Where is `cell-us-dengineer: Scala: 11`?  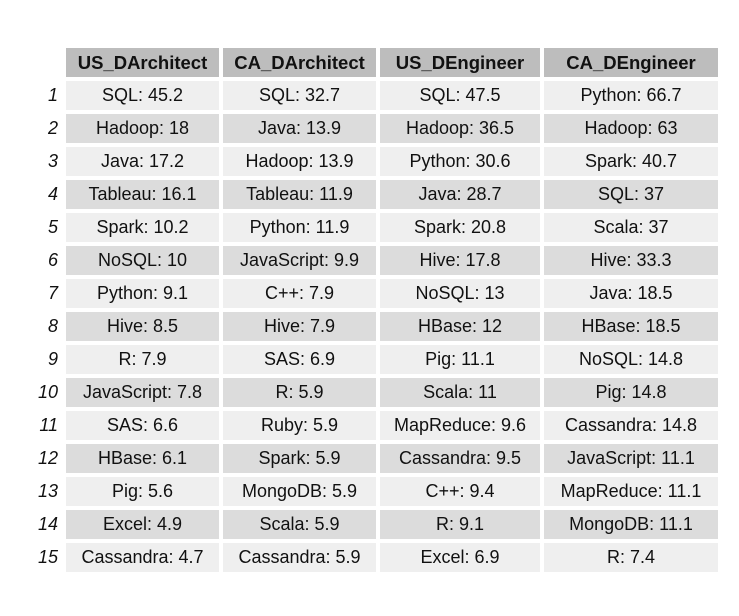
cell-us-dengineer: Scala: 11 is located at coordinates (460, 392).